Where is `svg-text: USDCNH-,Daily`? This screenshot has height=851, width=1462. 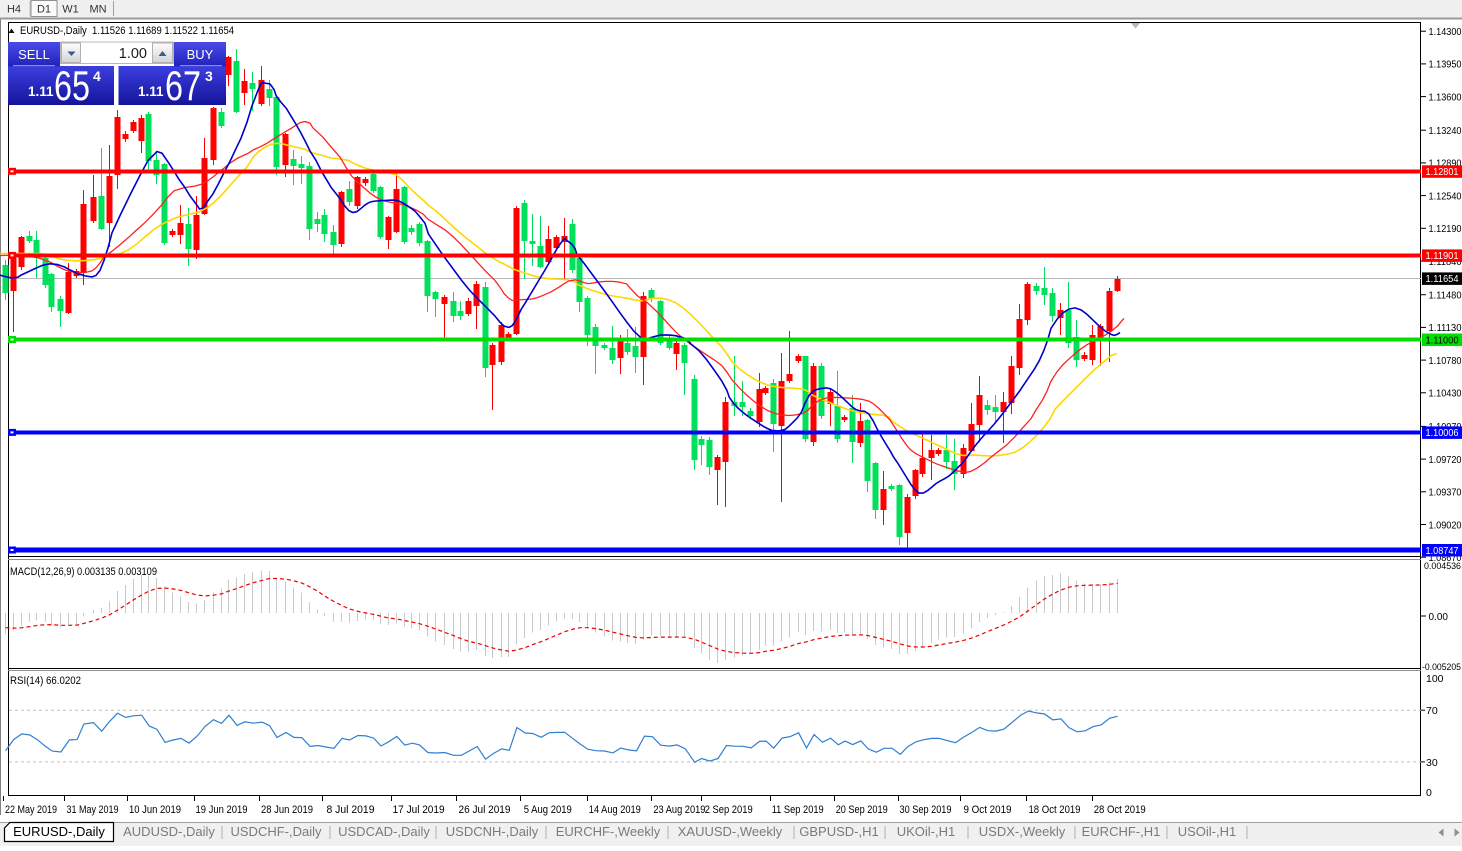
svg-text: USDCNH-,Daily is located at coordinates (492, 831).